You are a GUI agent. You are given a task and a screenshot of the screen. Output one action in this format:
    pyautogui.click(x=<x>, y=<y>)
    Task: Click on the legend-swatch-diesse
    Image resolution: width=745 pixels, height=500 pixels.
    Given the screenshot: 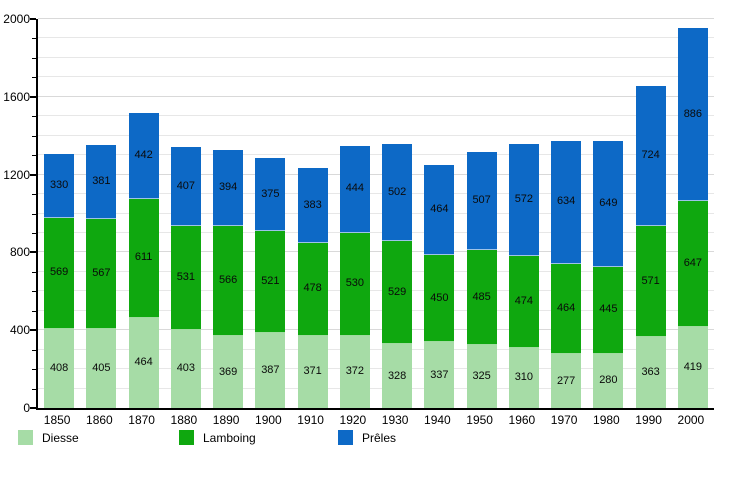 What is the action you would take?
    pyautogui.click(x=25, y=437)
    